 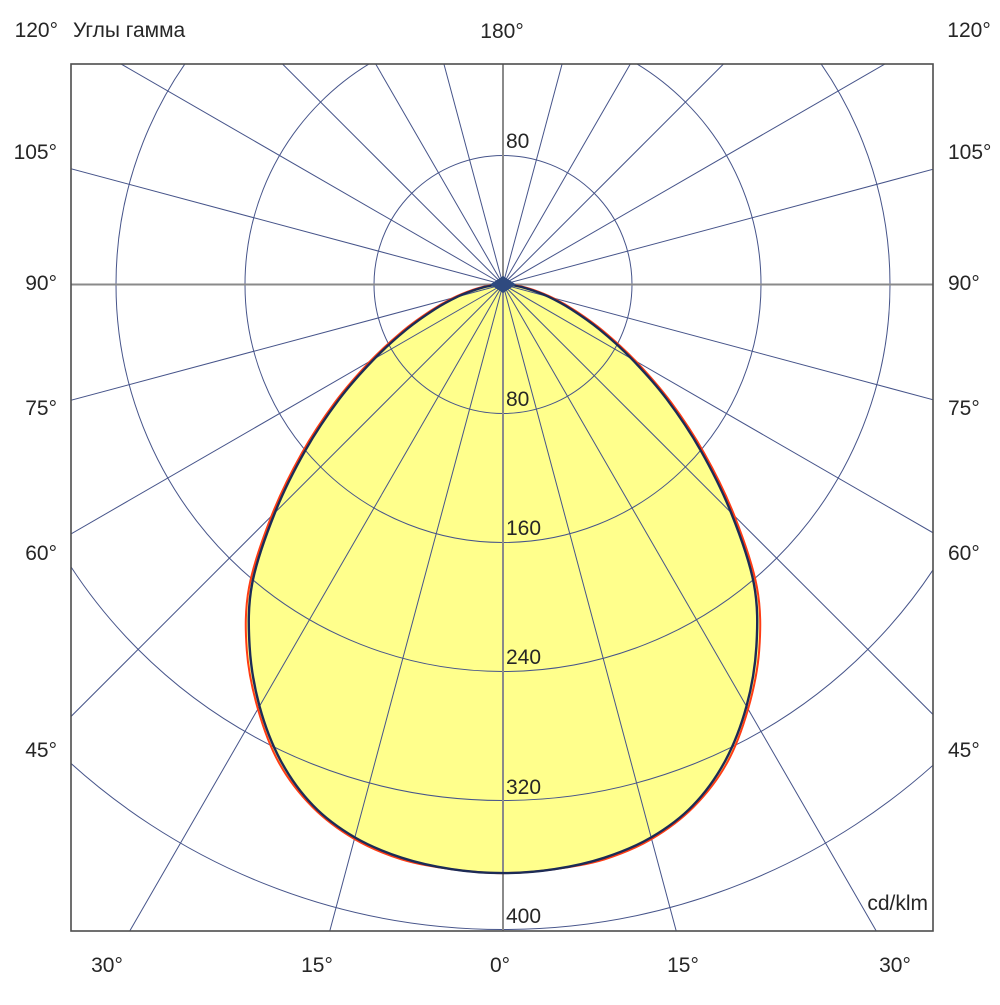 I want to click on ring-value-240: 240, so click(x=523, y=657).